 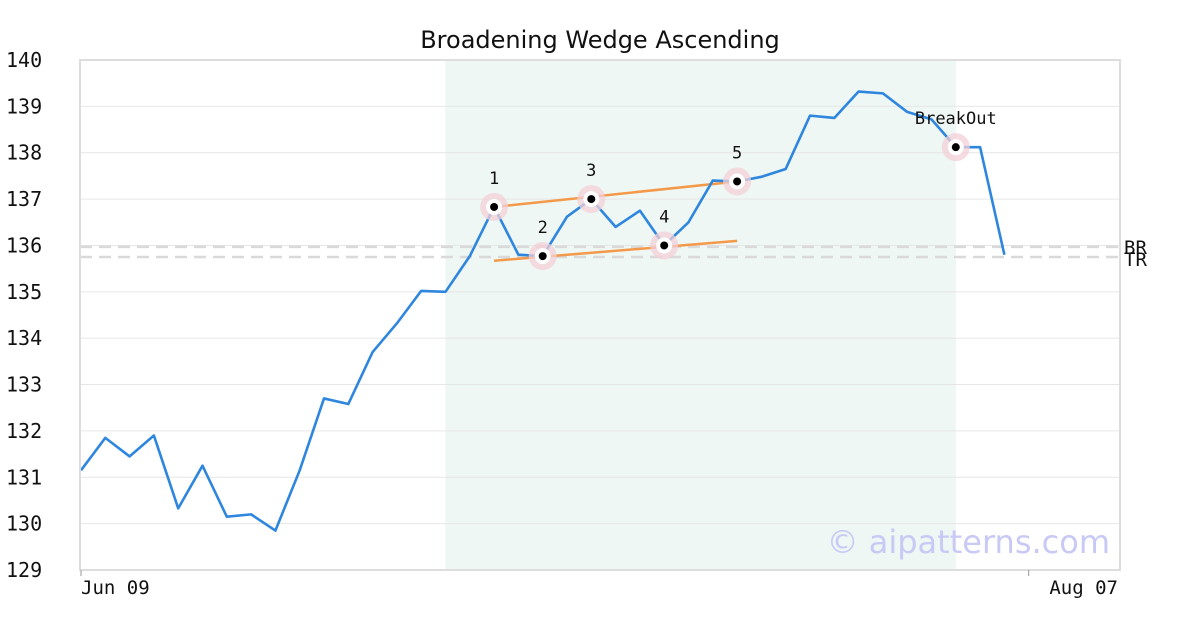 I want to click on watermark: © aipatterns.com, so click(x=968, y=542).